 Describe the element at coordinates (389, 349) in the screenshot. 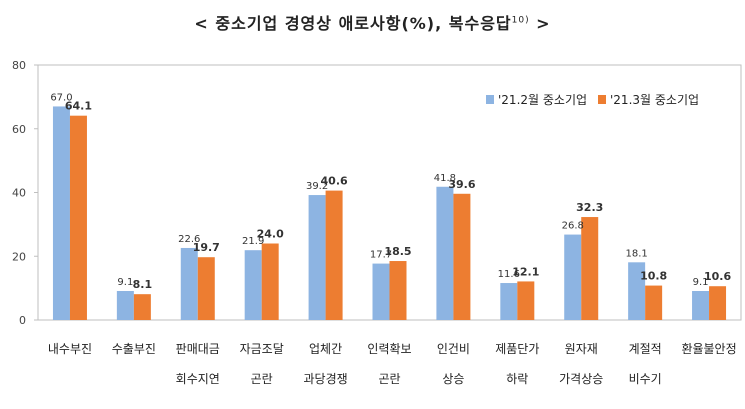

I see `x-tick-label: 인력확보` at that location.